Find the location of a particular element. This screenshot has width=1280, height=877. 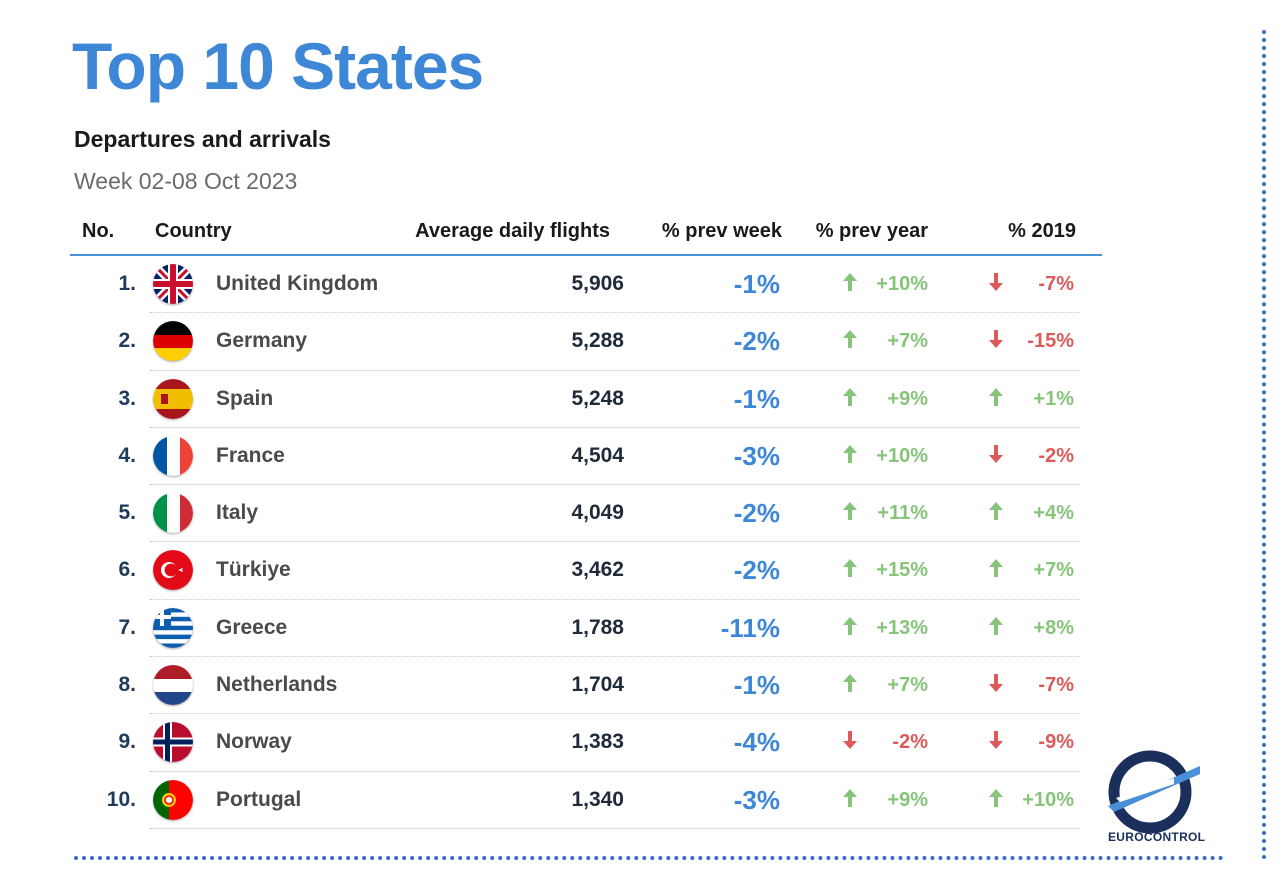

vs-2019-change: -2% is located at coordinates (1056, 455).